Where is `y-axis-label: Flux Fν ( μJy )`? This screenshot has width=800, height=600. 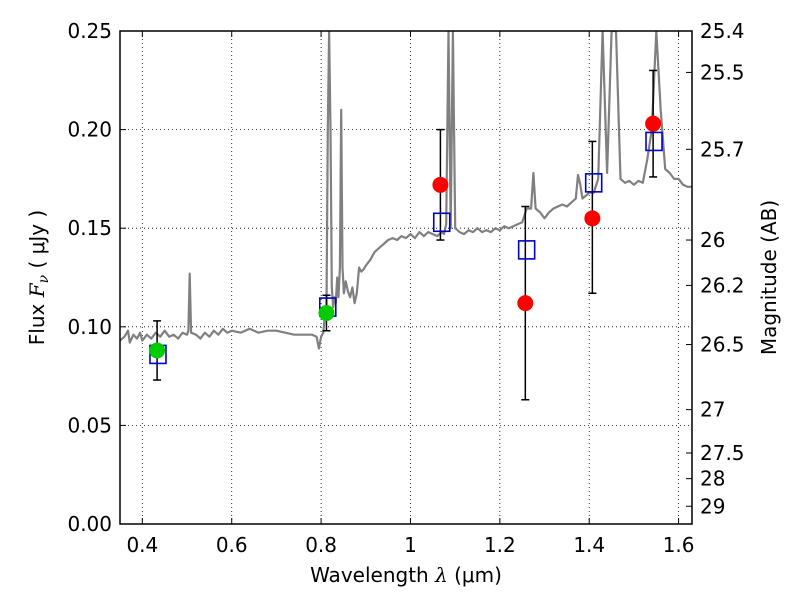 y-axis-label: Flux Fν ( μJy ) is located at coordinates (38, 277).